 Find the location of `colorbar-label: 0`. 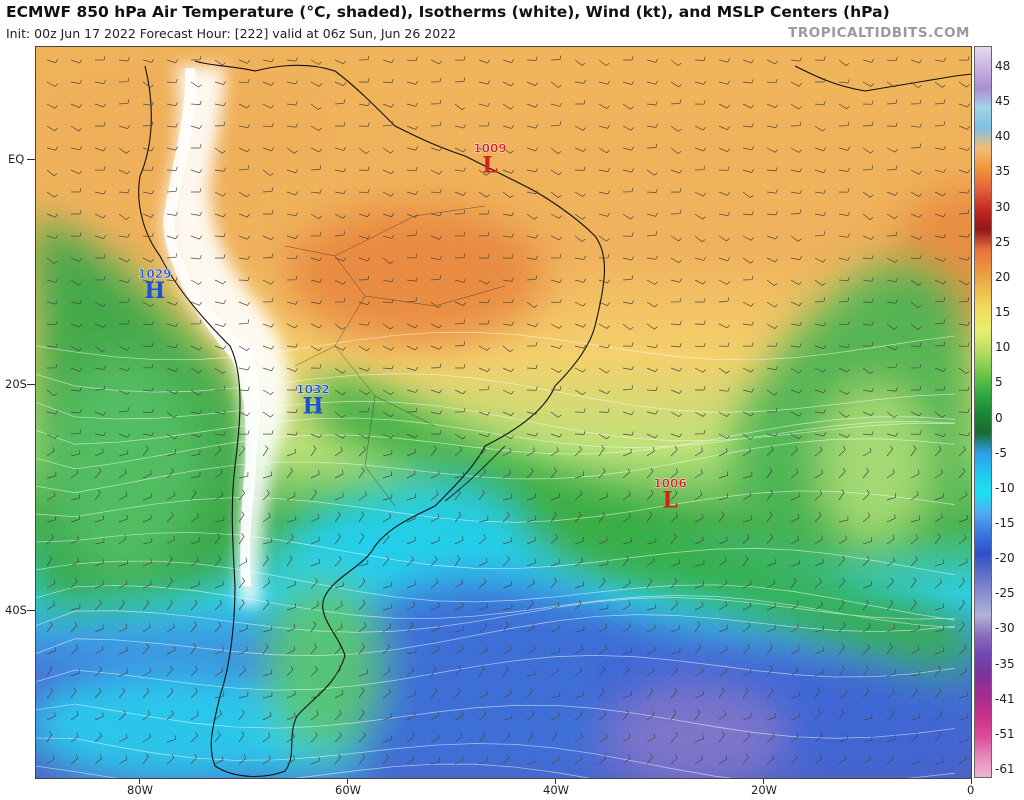

colorbar-label: 0 is located at coordinates (999, 417).